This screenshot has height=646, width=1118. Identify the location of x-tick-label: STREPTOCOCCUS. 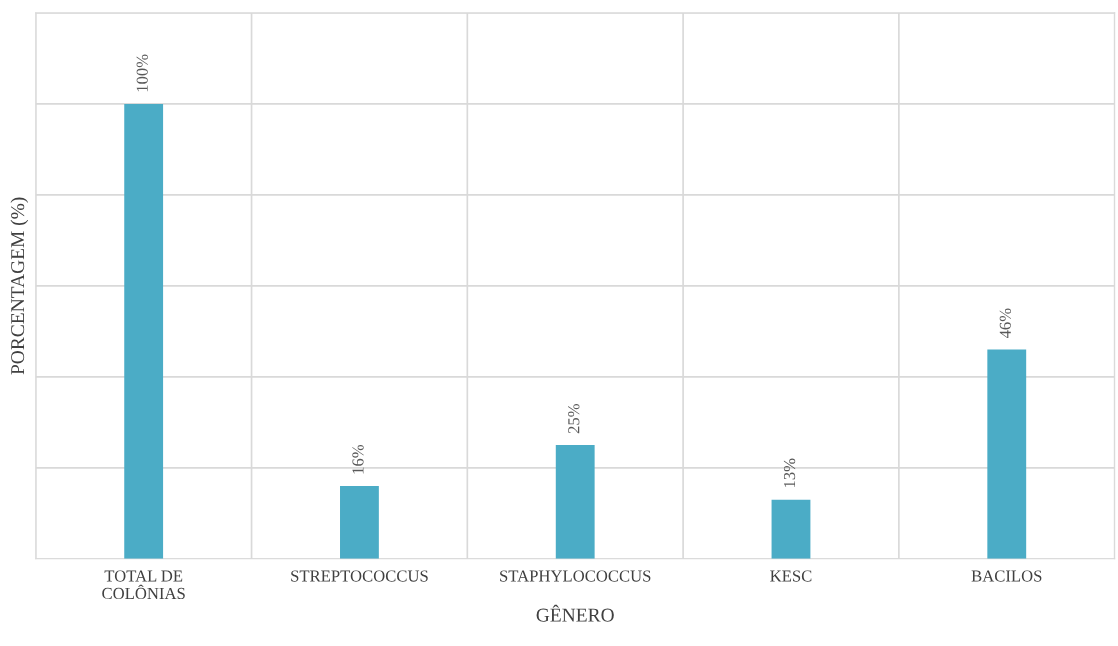
(359, 576).